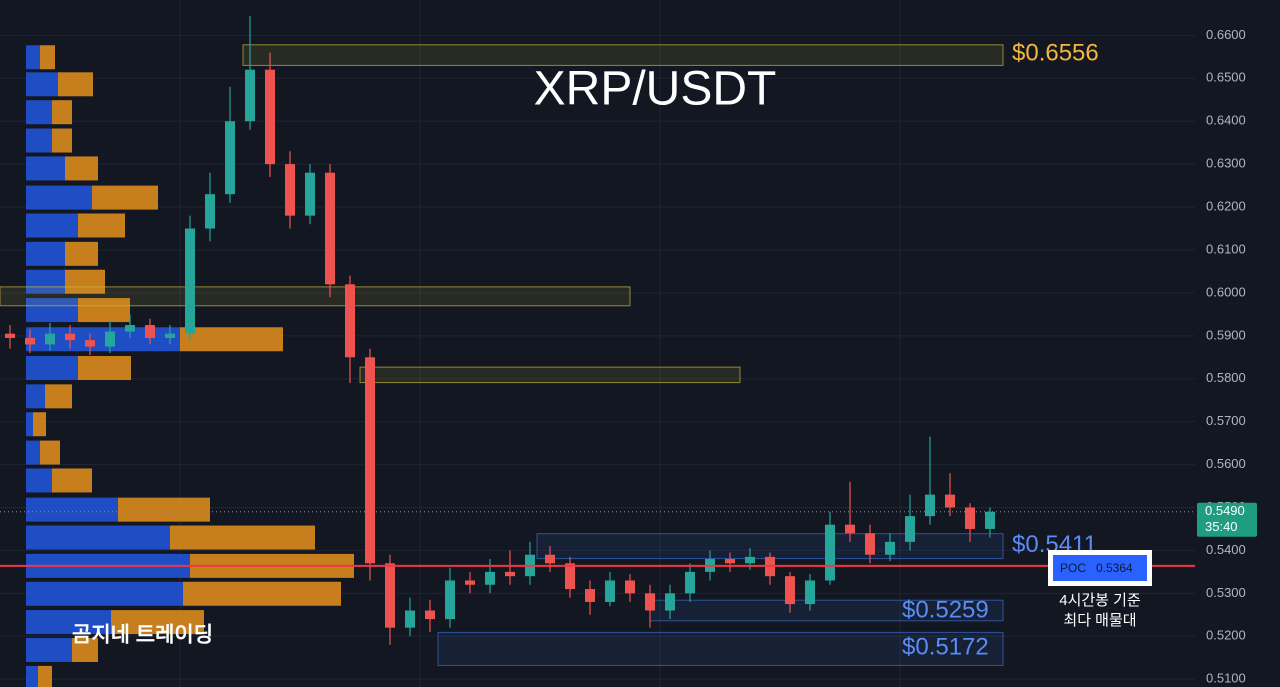  I want to click on y-tick-label: 0.6500, so click(1226, 77).